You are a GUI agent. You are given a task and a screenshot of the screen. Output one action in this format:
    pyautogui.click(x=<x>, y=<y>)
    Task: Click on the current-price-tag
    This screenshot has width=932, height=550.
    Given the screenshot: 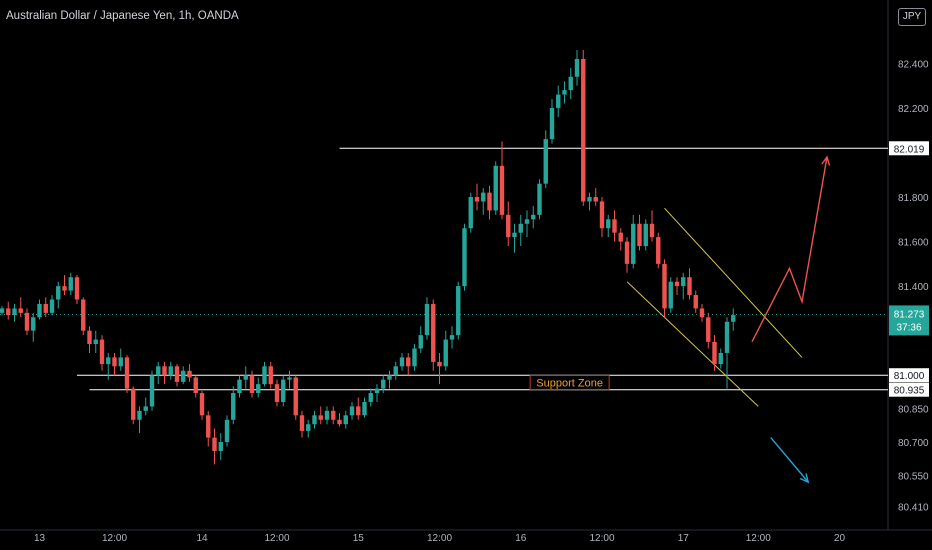 What is the action you would take?
    pyautogui.click(x=909, y=320)
    